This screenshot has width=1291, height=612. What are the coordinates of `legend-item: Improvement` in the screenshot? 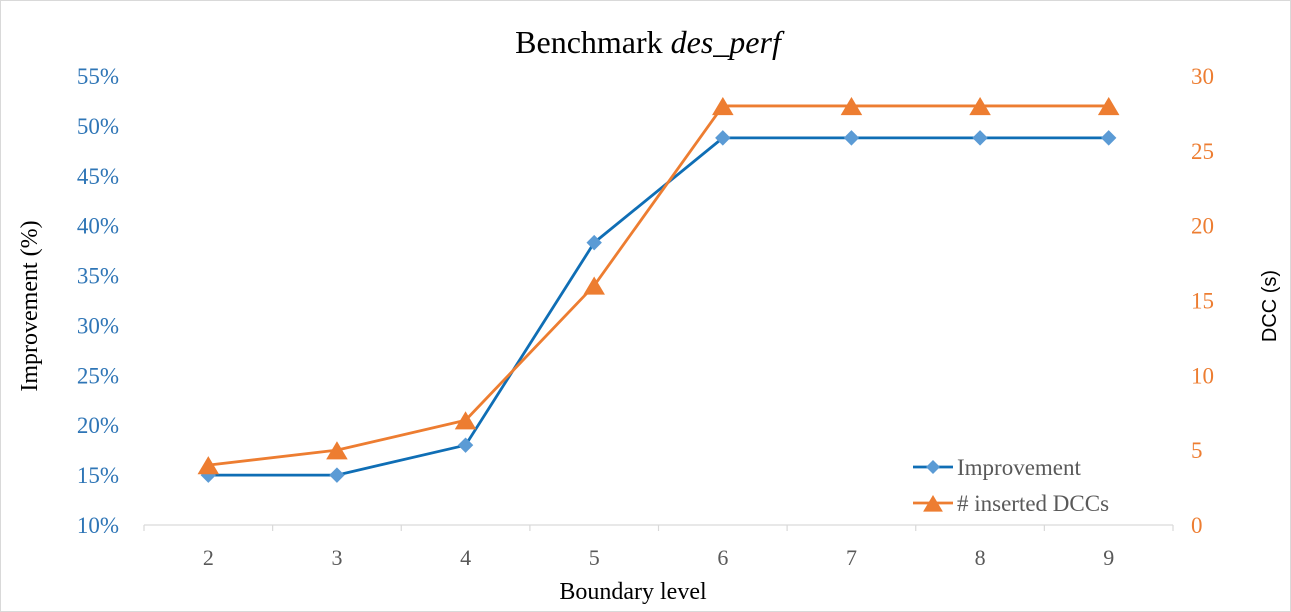 It's located at (997, 467).